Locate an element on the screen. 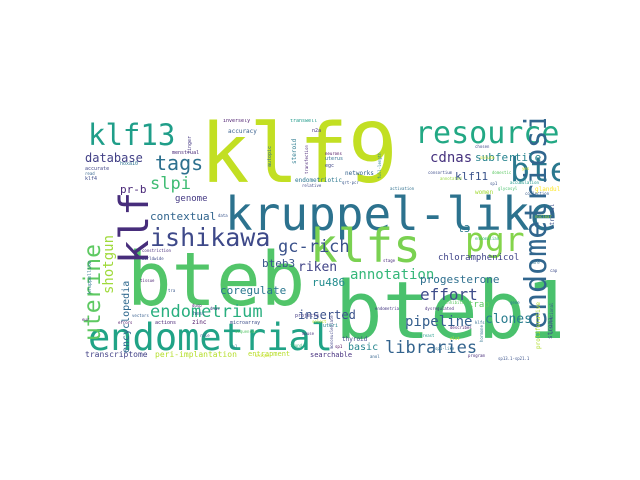 Image resolution: width=640 pixels, height=480 pixels. cloud-word: t3 is located at coordinates (464, 229).